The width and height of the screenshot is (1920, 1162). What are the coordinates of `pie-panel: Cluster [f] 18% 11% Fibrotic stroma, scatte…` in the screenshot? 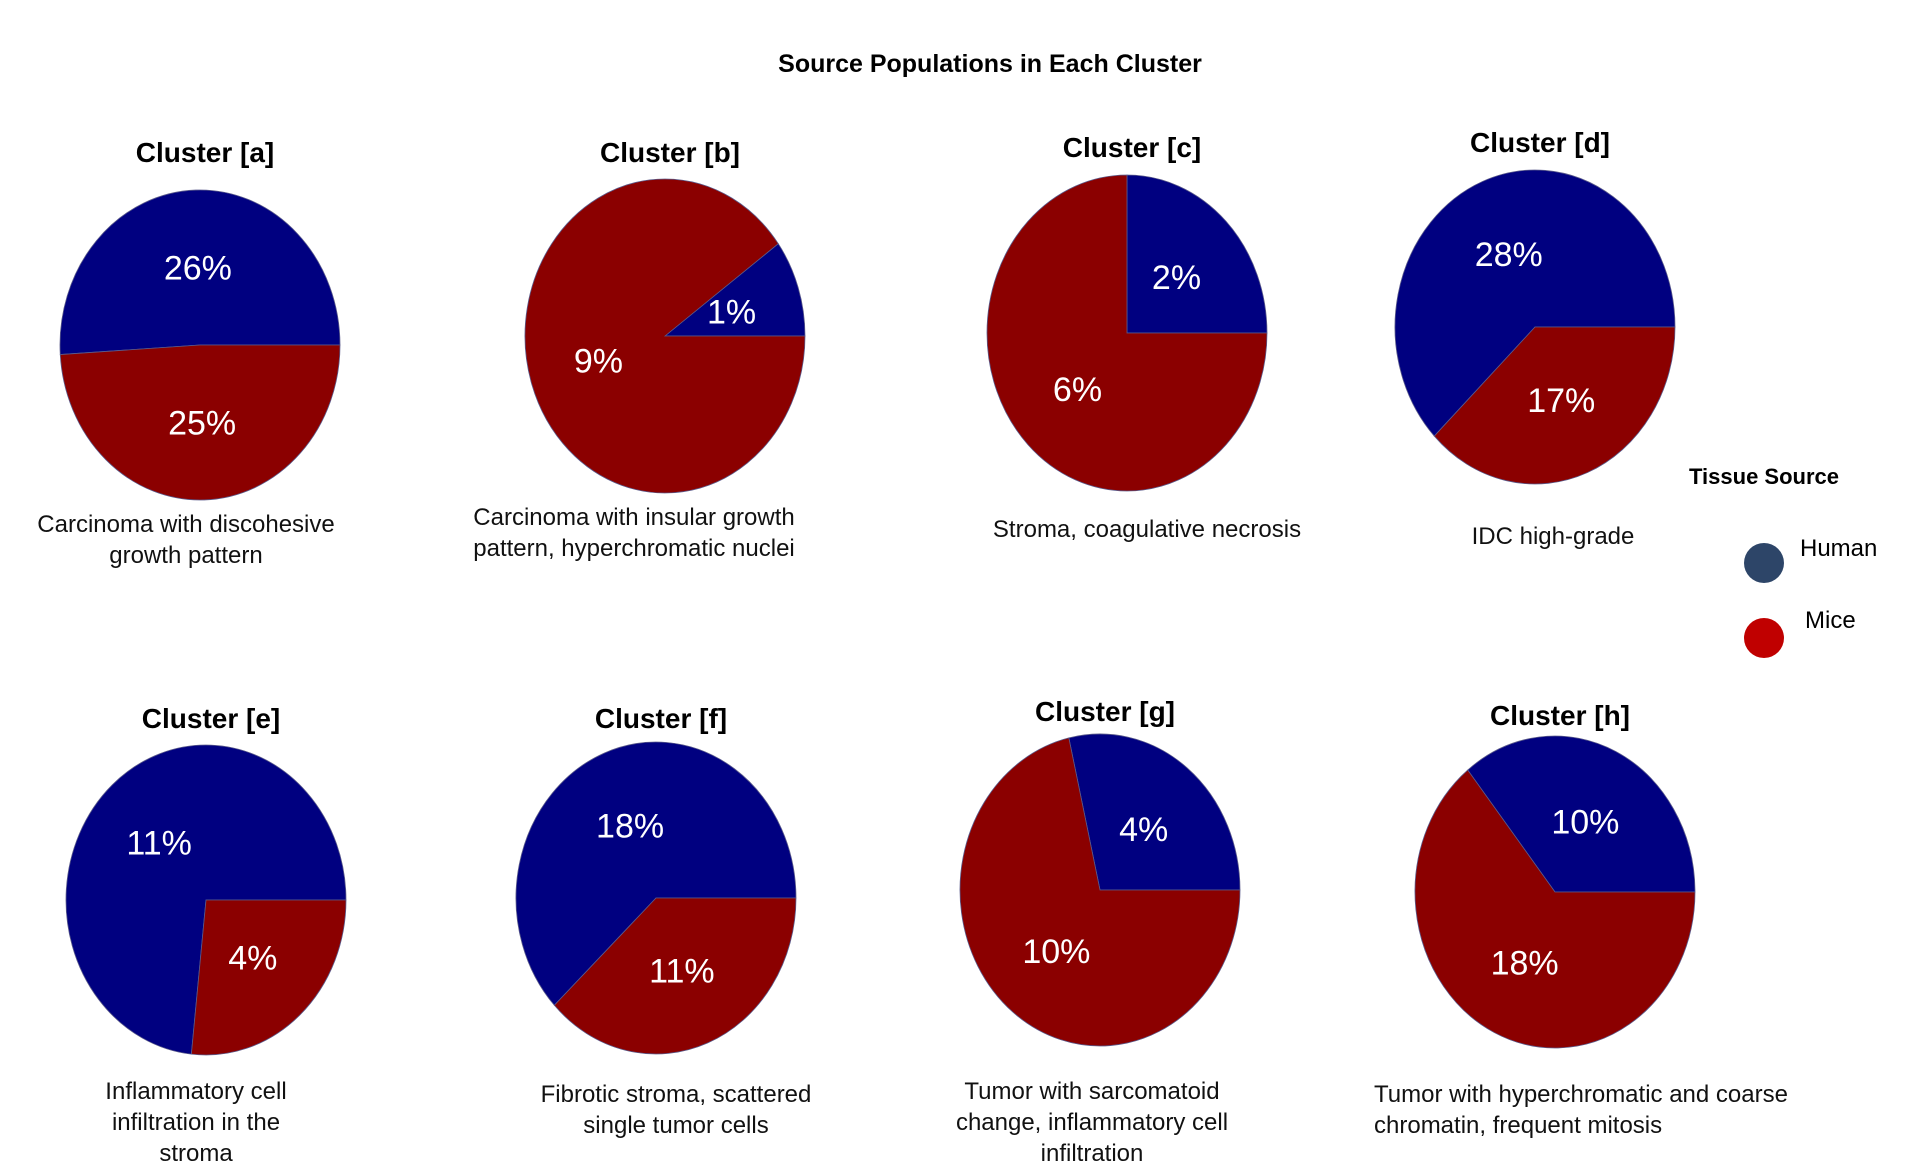 It's located at (663, 921).